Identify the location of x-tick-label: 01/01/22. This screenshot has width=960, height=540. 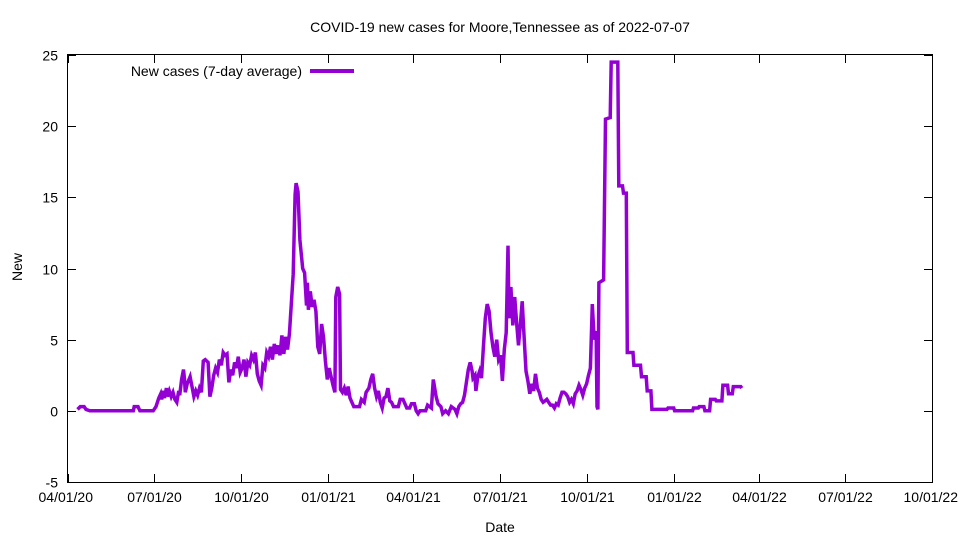
(674, 497).